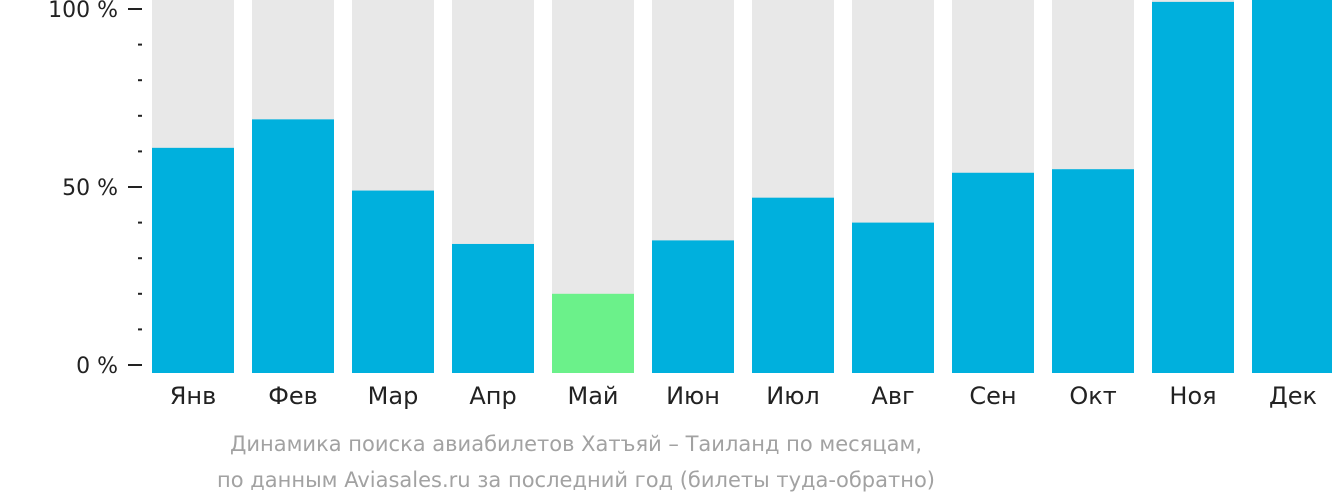  Describe the element at coordinates (593, 333) in the screenshot. I see `bar-5-highlighted` at that location.